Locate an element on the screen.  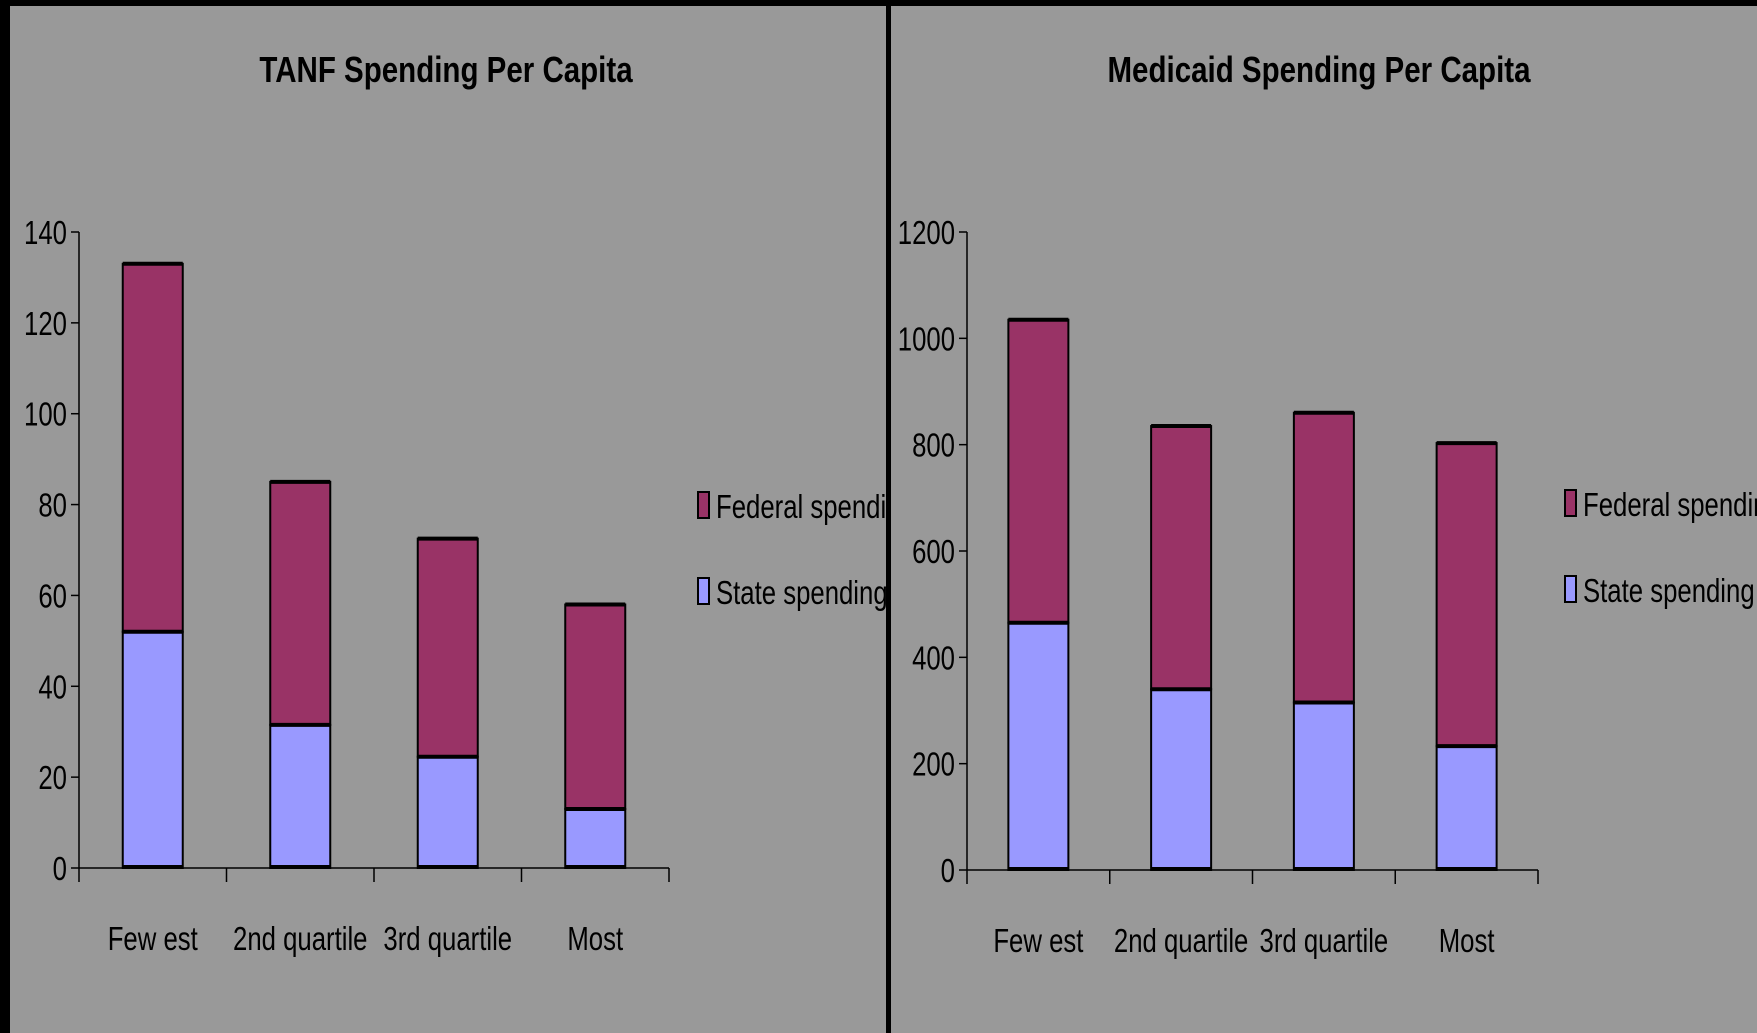
y-tick-label: 800 is located at coordinates (933, 446).